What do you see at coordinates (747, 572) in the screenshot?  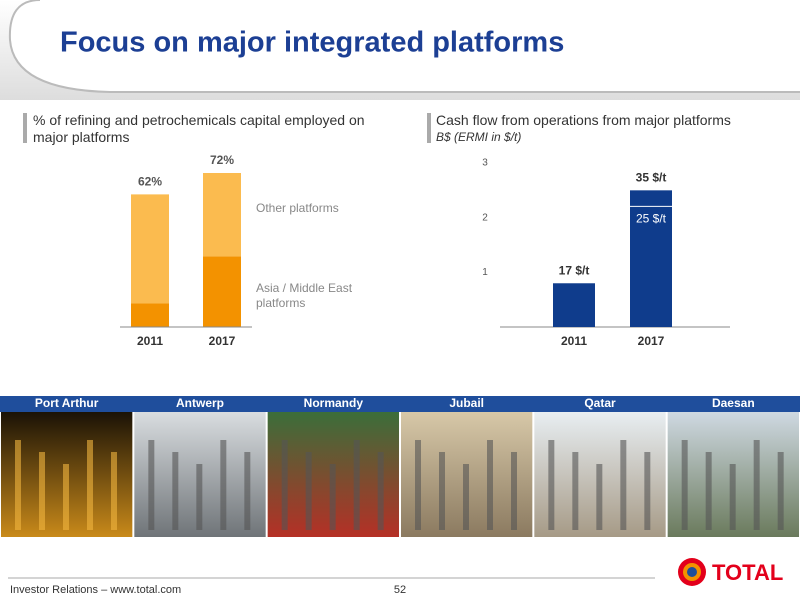 I see `logo-text: TOTAL` at bounding box center [747, 572].